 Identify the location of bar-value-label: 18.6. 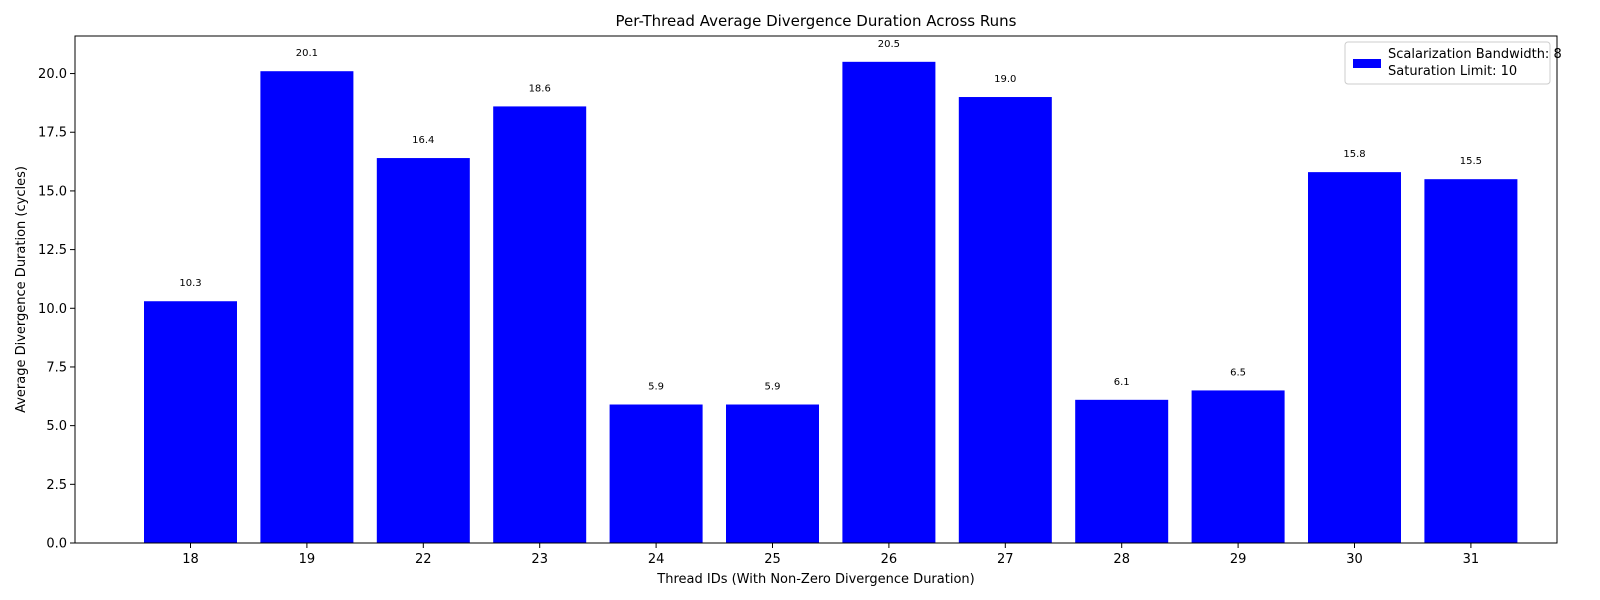
(540, 88).